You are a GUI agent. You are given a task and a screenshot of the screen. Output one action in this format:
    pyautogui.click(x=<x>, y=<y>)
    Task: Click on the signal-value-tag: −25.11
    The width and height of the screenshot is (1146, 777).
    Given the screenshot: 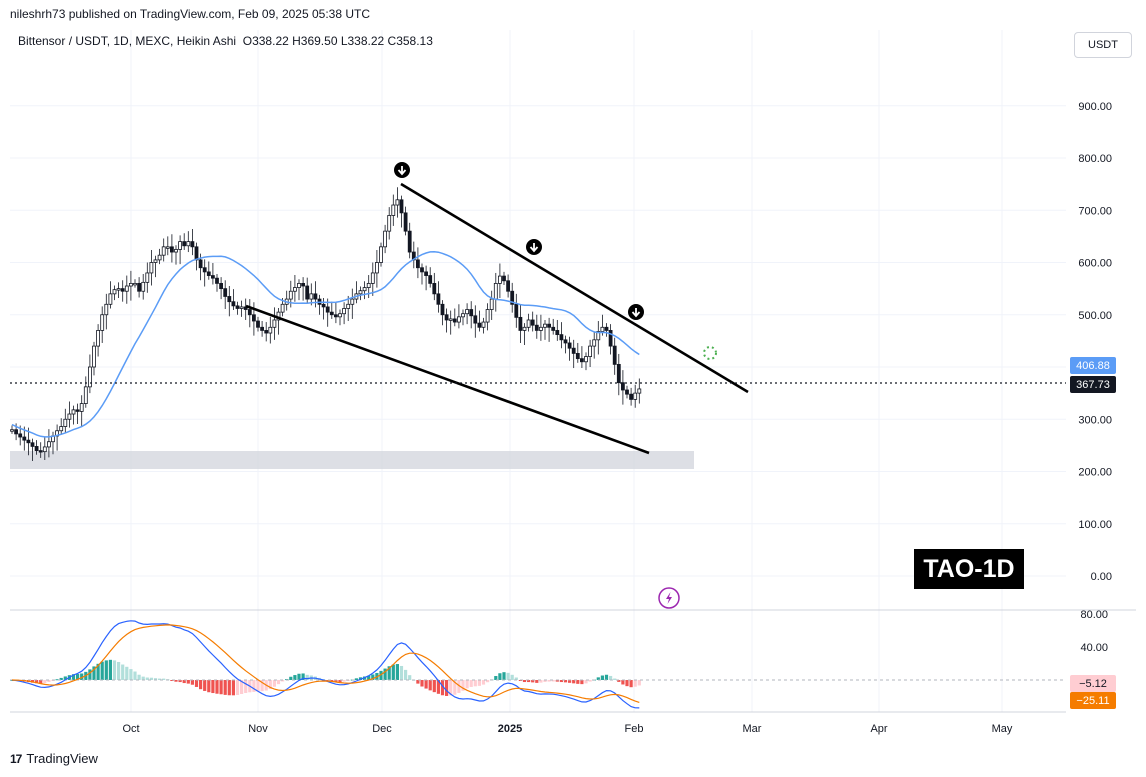 What is the action you would take?
    pyautogui.click(x=1093, y=700)
    